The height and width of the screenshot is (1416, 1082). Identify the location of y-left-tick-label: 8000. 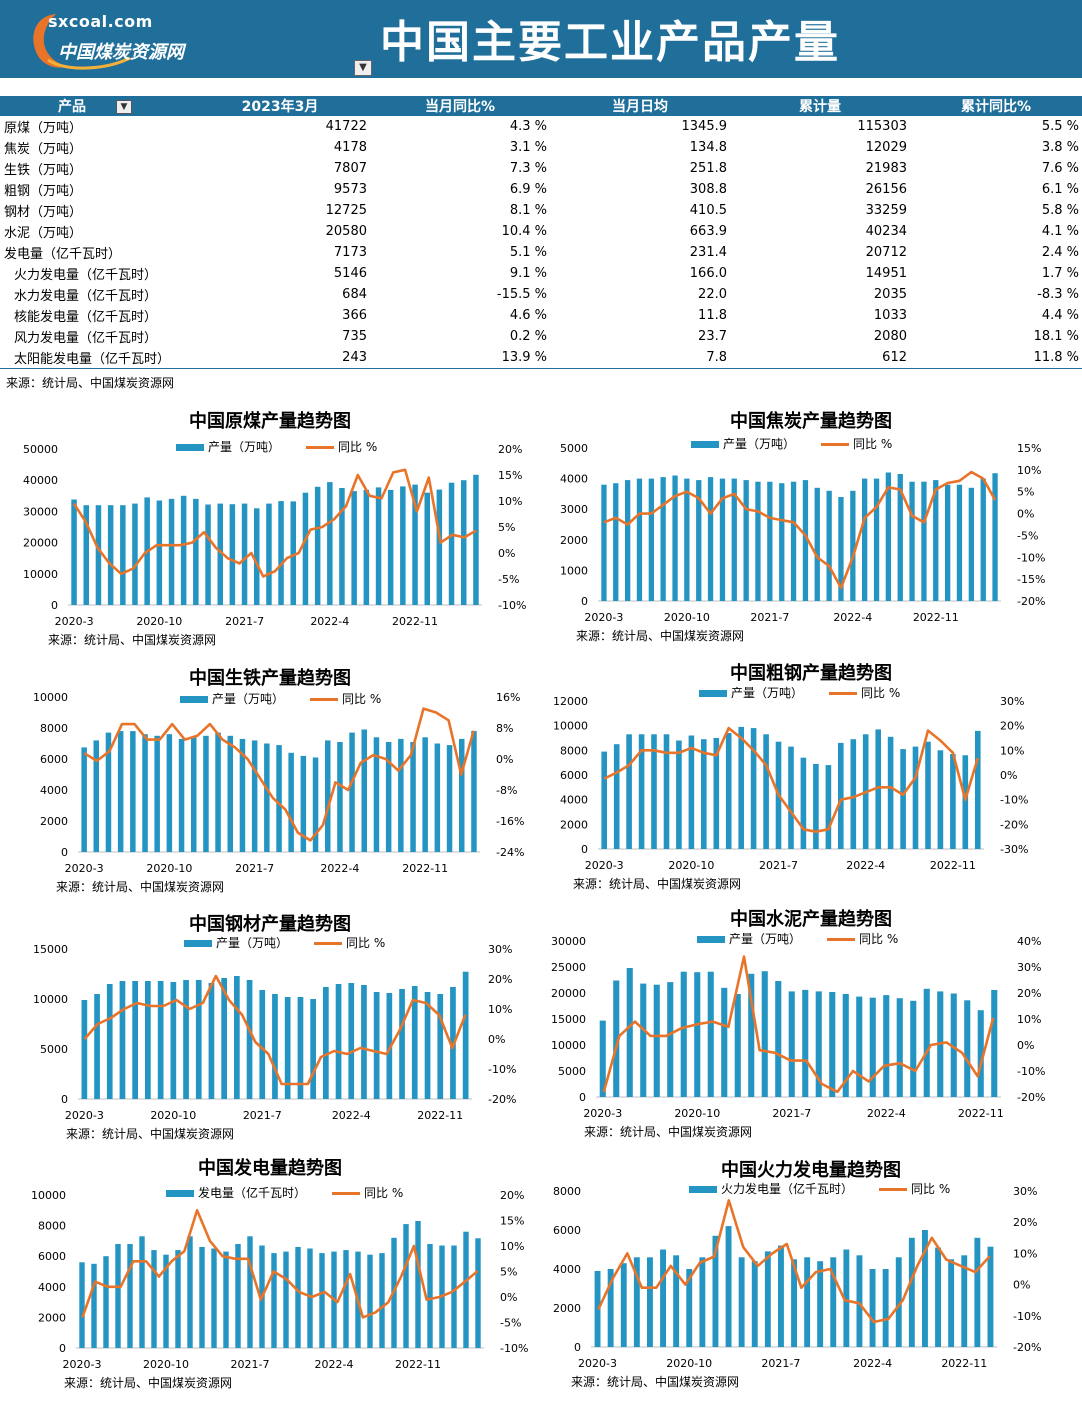
(54, 728).